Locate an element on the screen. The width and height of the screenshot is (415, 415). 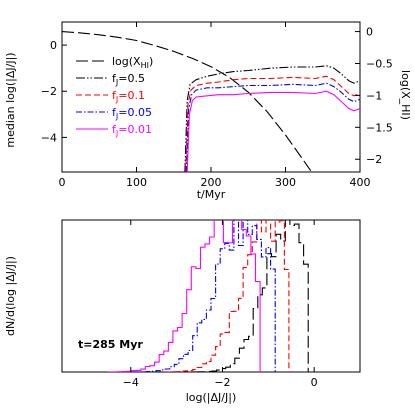
top-x-tick-label: 0 is located at coordinates (62, 182).